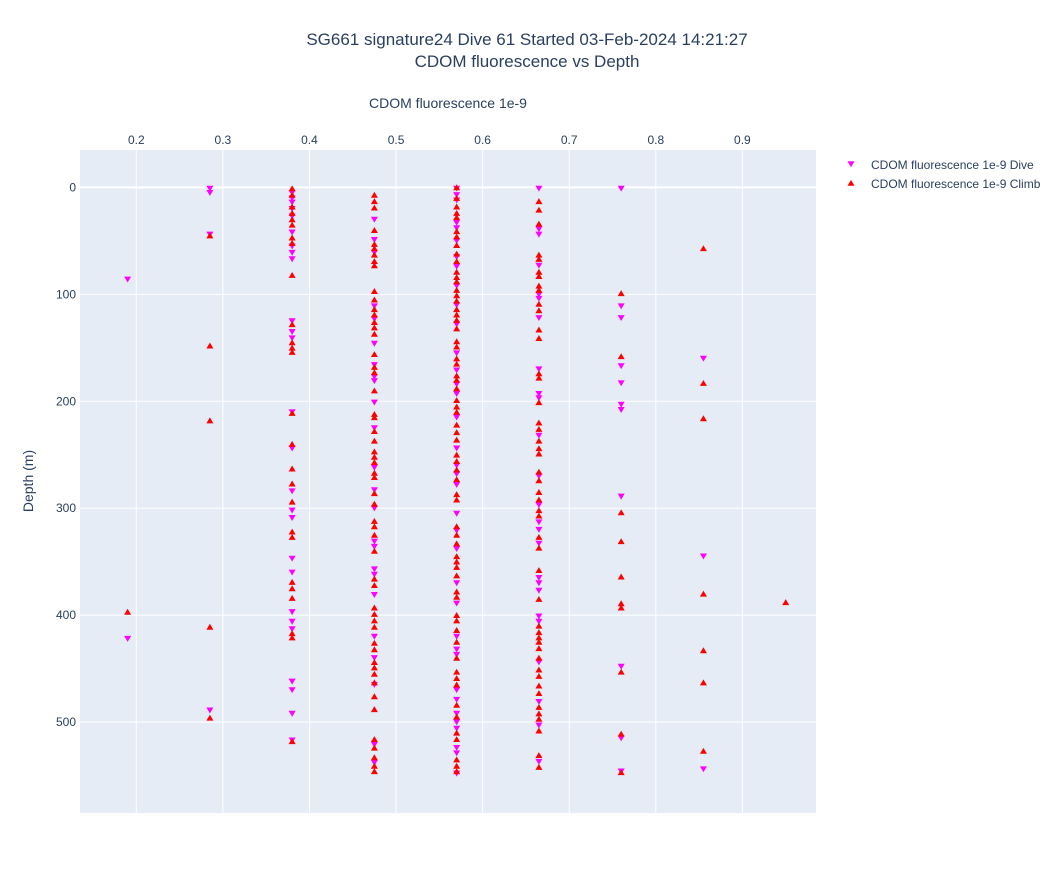 This screenshot has width=1058, height=894. I want to click on x-tick-label: 0.9, so click(742, 140).